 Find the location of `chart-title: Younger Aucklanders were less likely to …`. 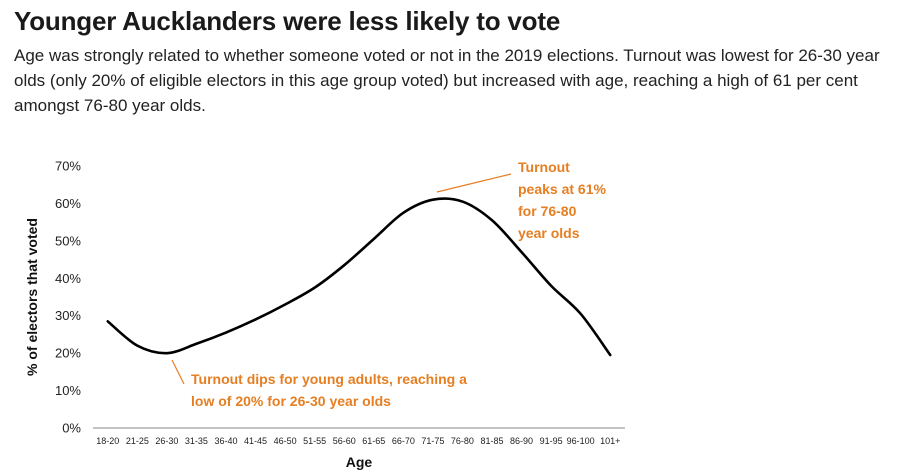

chart-title: Younger Aucklanders were less likely to … is located at coordinates (287, 21).